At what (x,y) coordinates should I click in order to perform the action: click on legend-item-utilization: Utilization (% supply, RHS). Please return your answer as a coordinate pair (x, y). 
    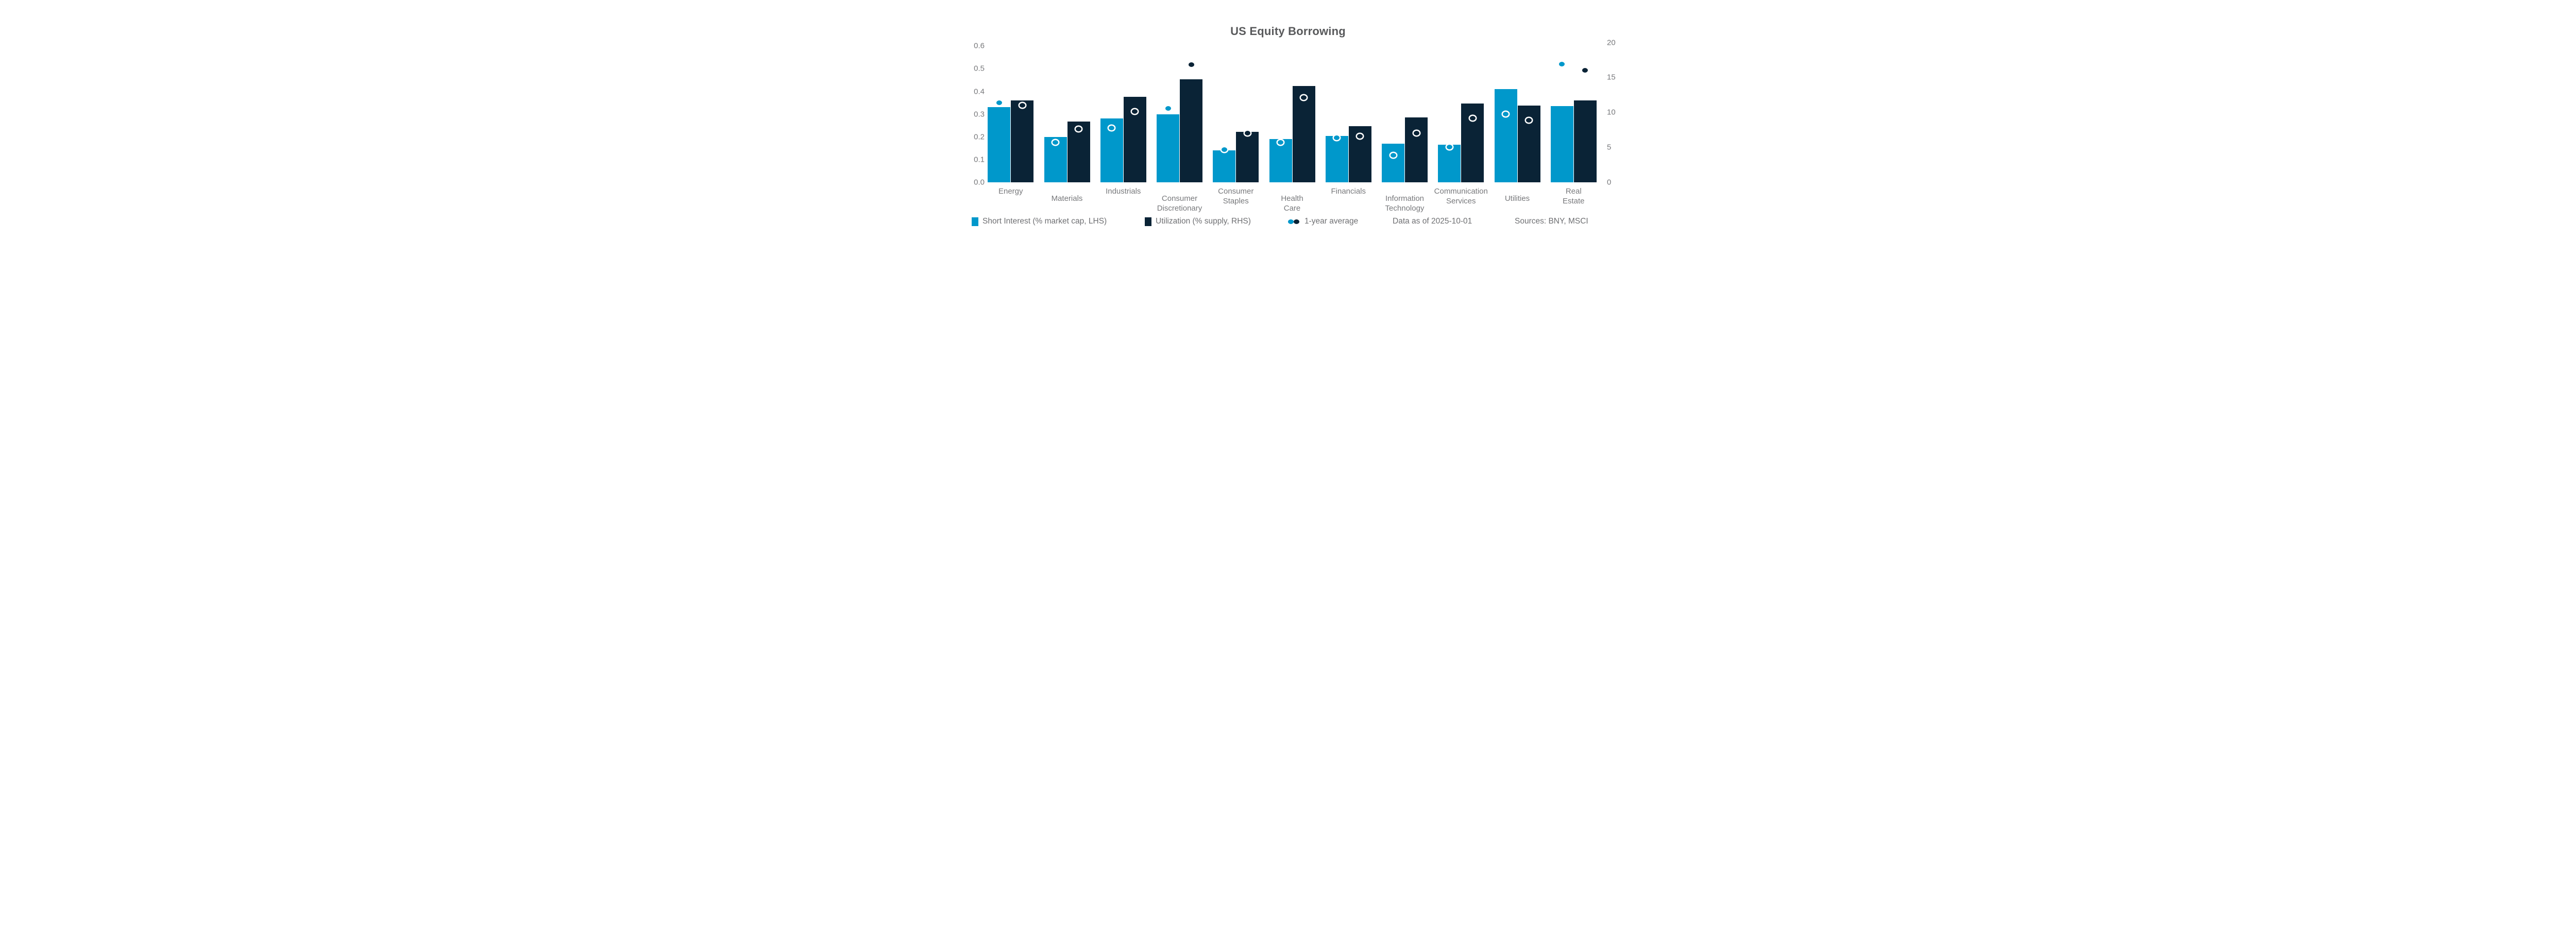
    Looking at the image, I should click on (1198, 221).